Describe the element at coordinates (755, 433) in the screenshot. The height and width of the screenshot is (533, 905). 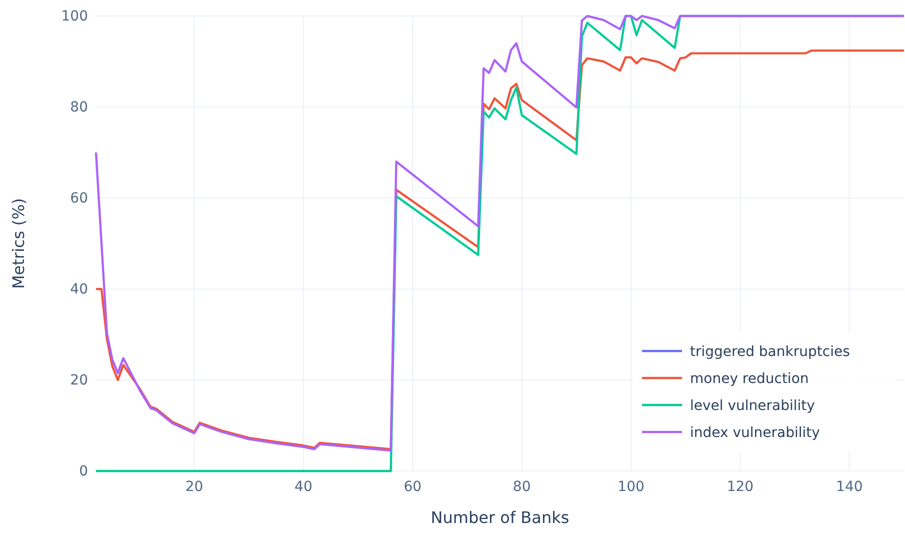
I see `legend-label: index vulnerability` at that location.